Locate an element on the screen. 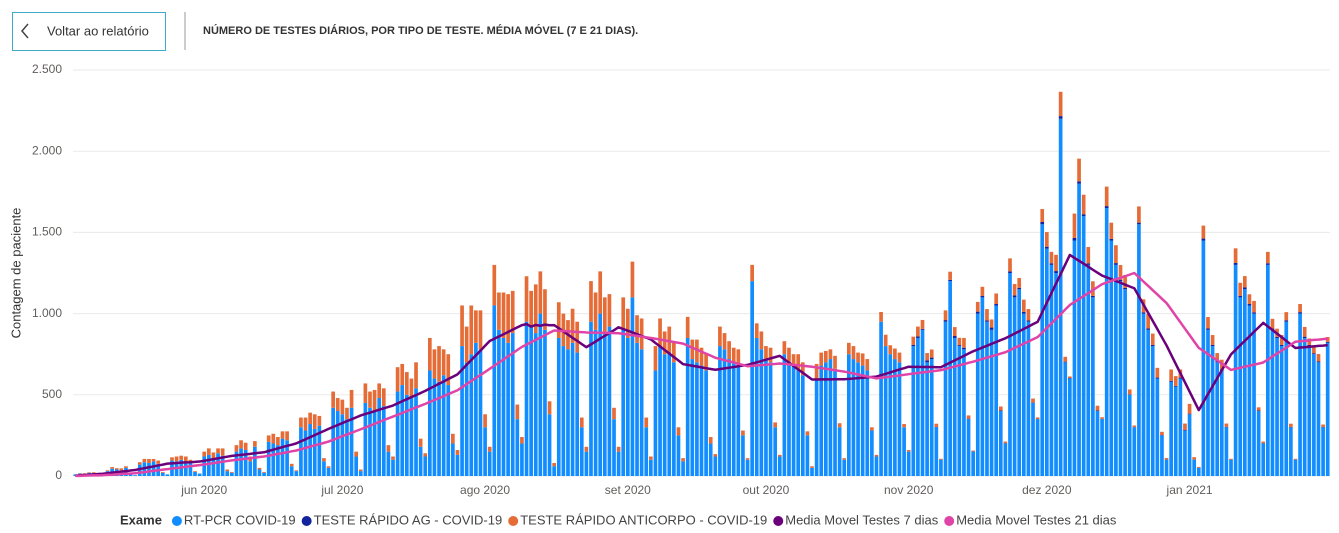 Image resolution: width=1339 pixels, height=533 pixels. y-tick-label: 2.000 is located at coordinates (47, 150).